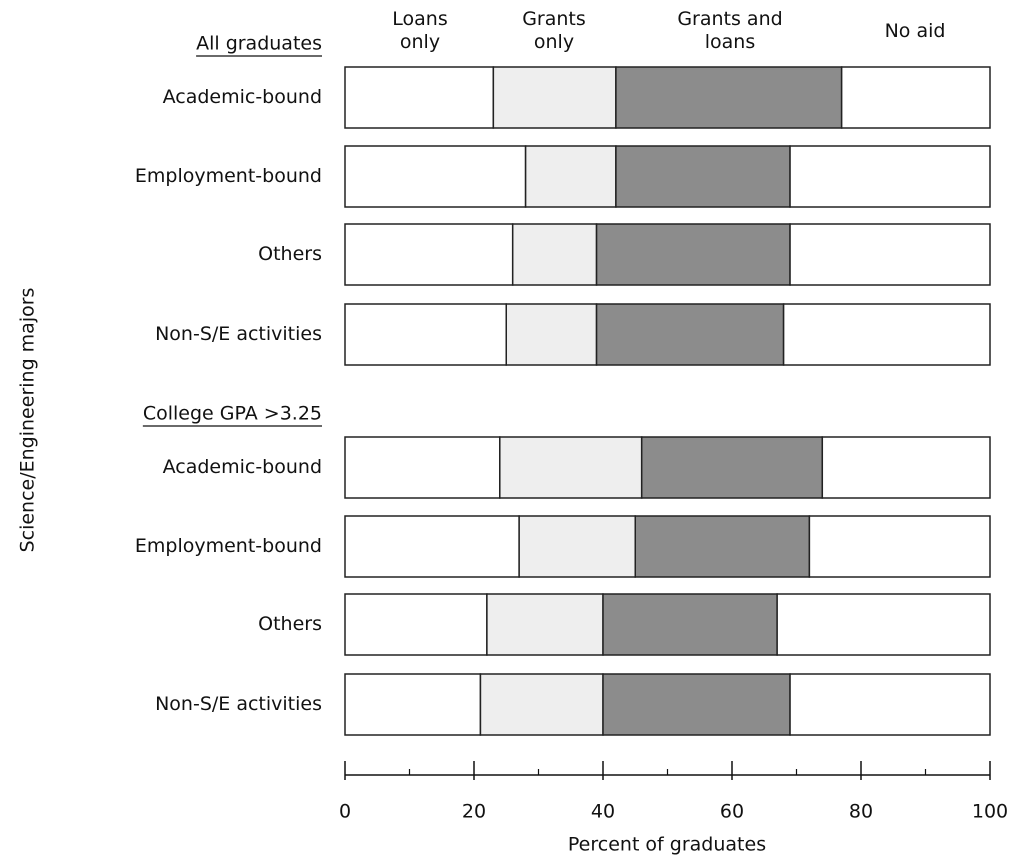 The height and width of the screenshot is (857, 1016). Describe the element at coordinates (915, 31) in the screenshot. I see `legend-label: No aid` at that location.